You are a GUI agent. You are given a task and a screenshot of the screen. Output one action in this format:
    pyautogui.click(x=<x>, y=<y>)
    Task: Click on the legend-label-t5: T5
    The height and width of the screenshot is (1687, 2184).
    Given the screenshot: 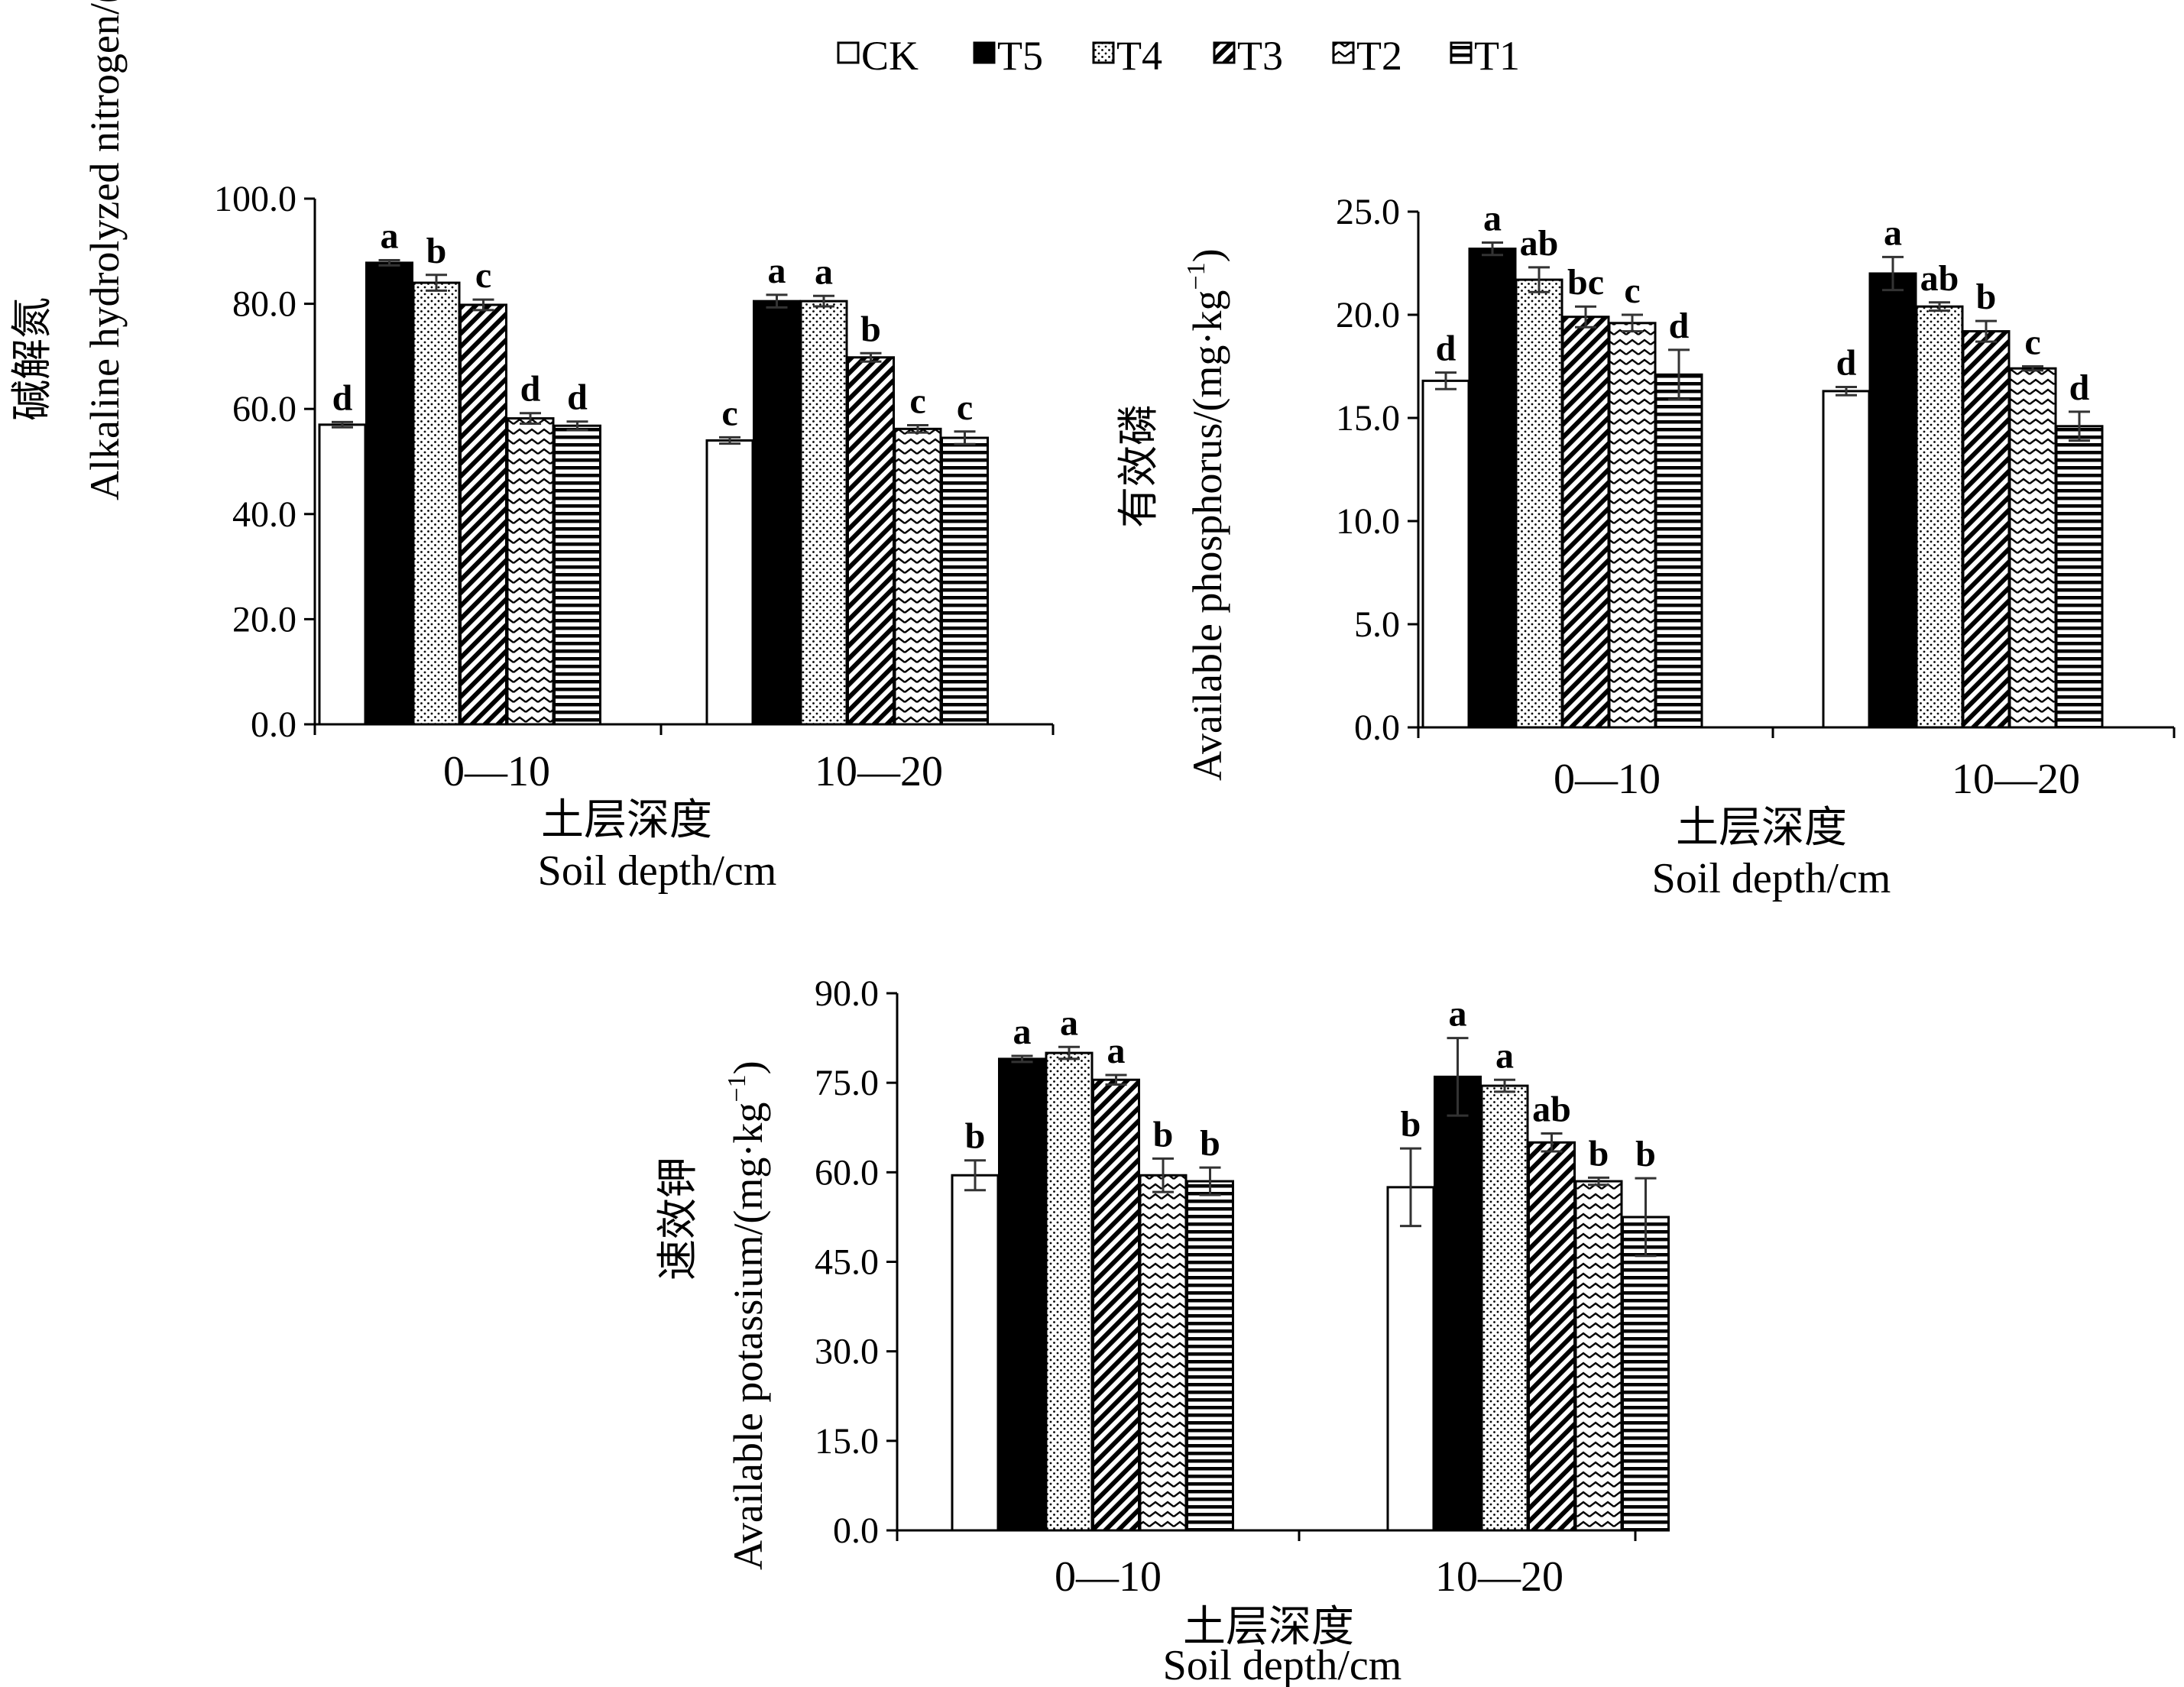 What is the action you would take?
    pyautogui.click(x=1020, y=56)
    